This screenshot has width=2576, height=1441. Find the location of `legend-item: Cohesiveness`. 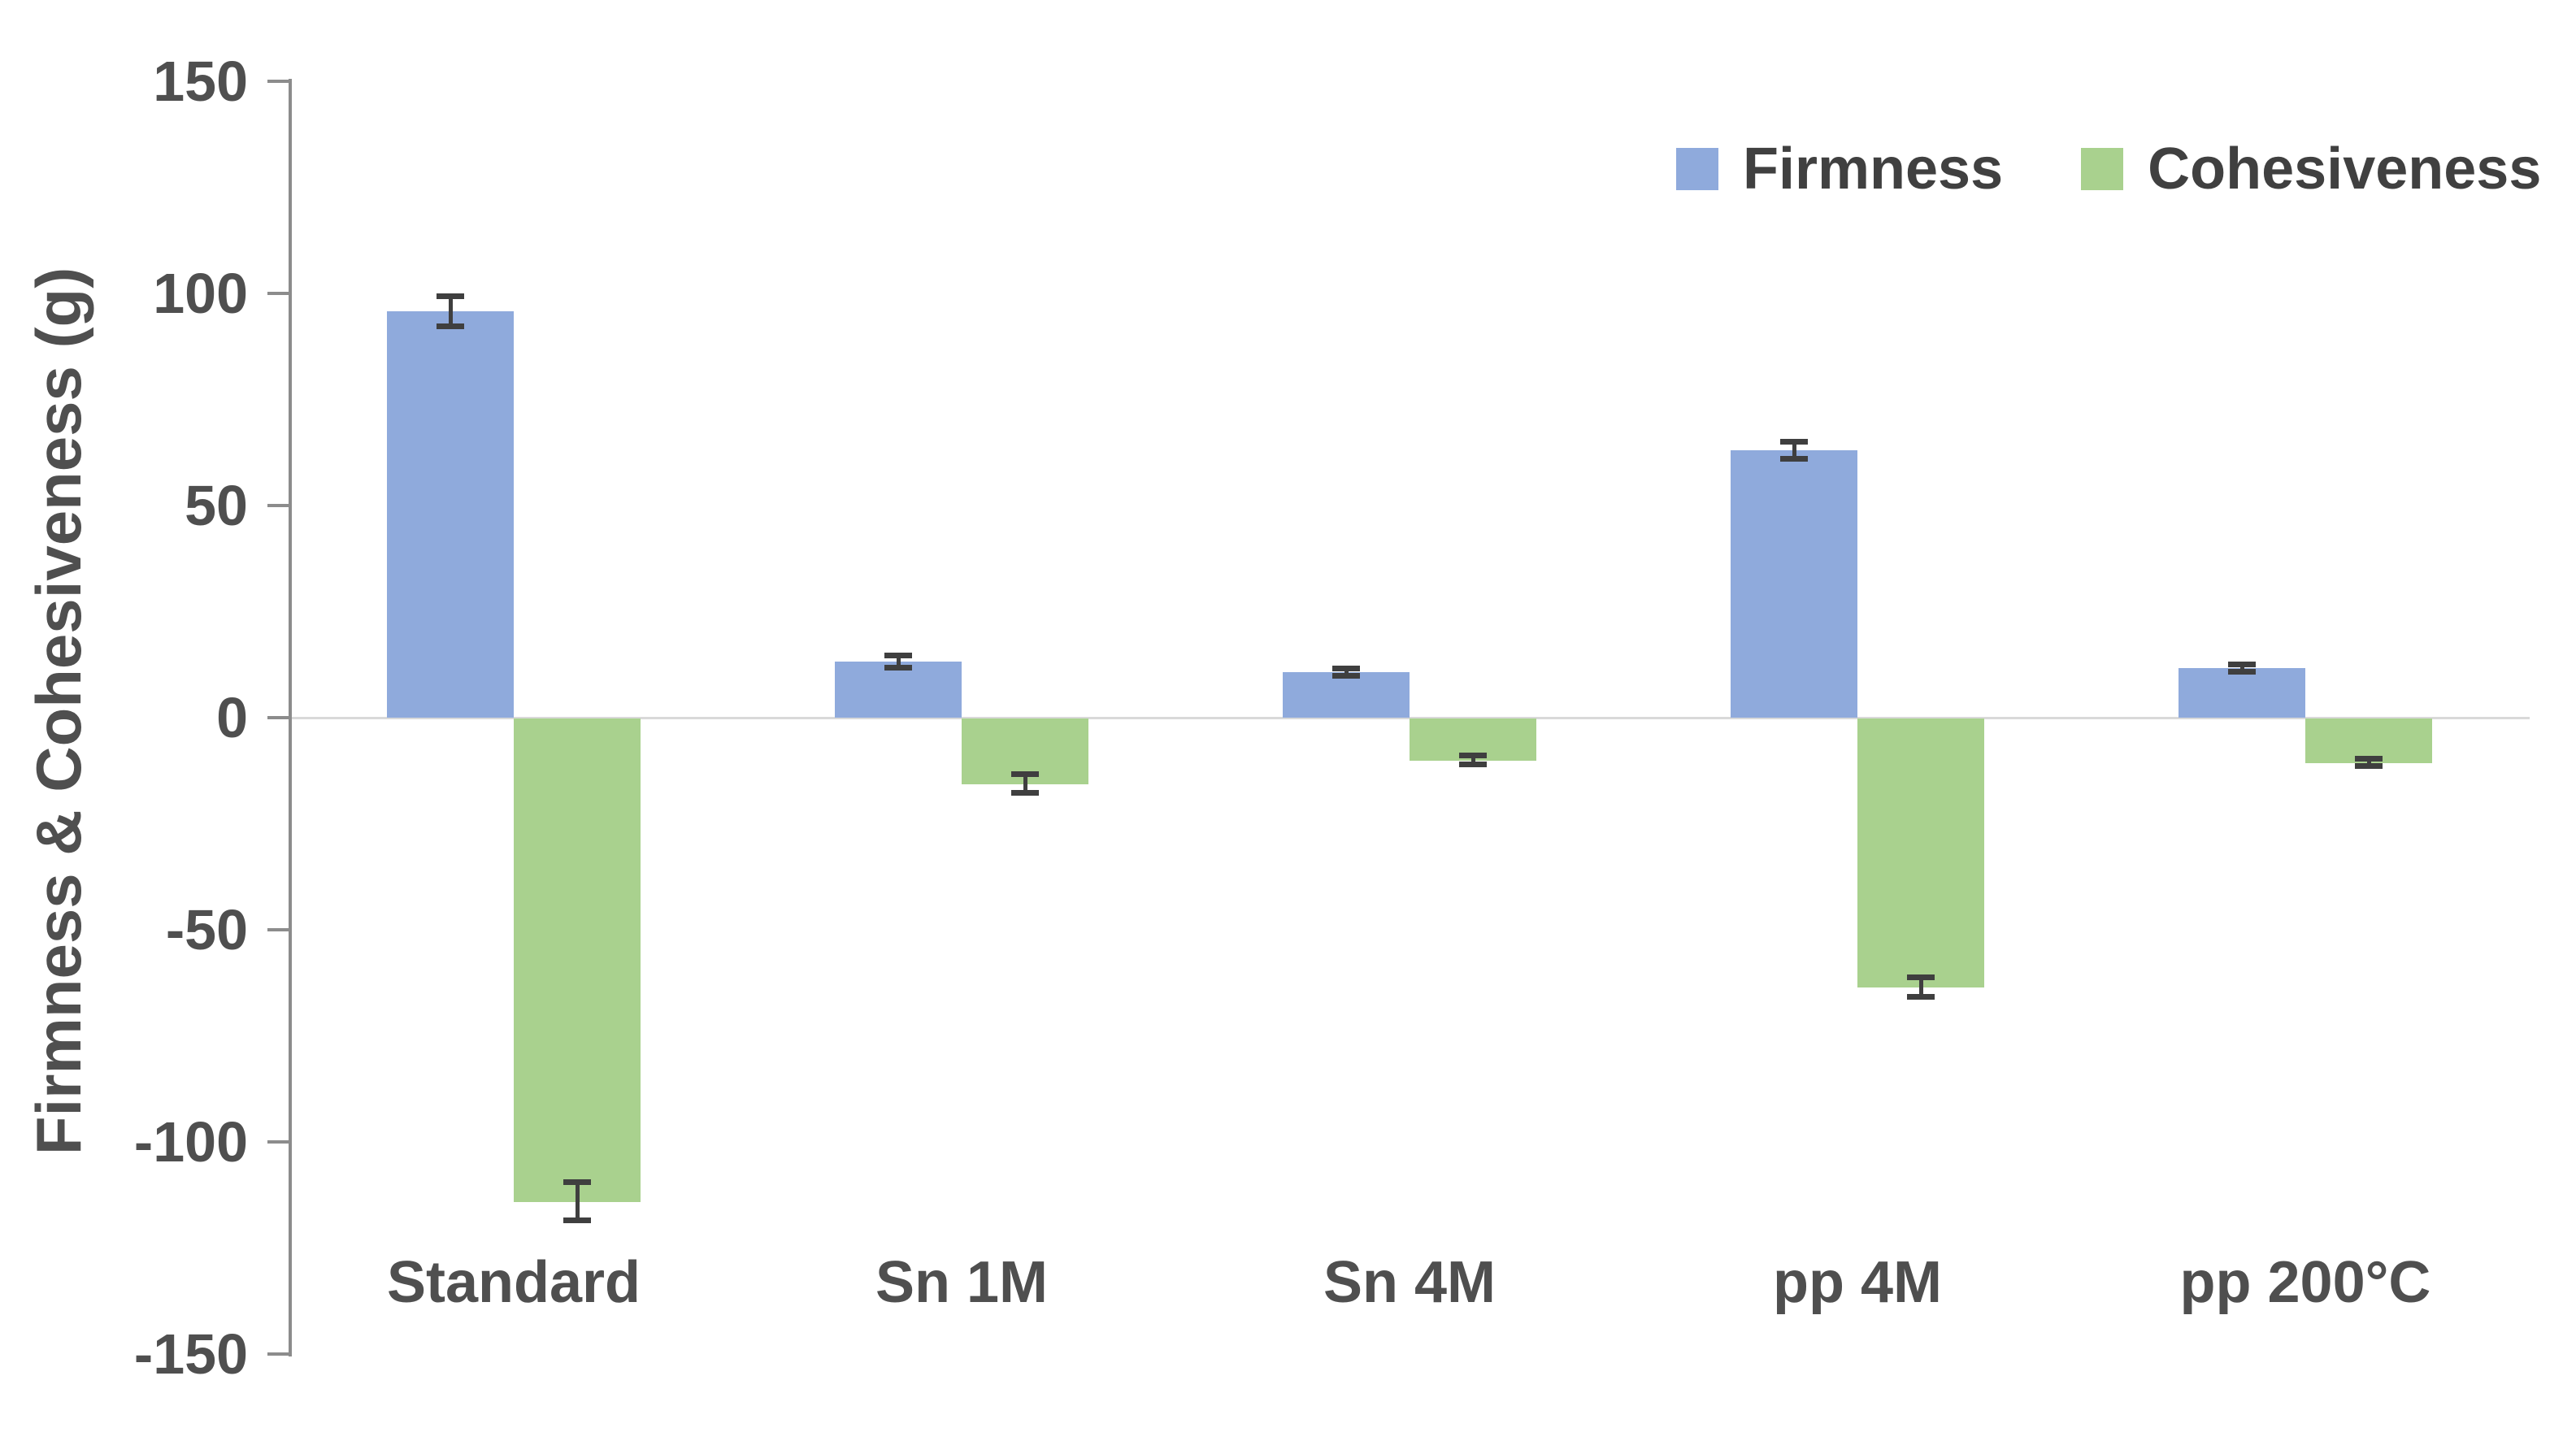

legend-item: Cohesiveness is located at coordinates (2311, 169).